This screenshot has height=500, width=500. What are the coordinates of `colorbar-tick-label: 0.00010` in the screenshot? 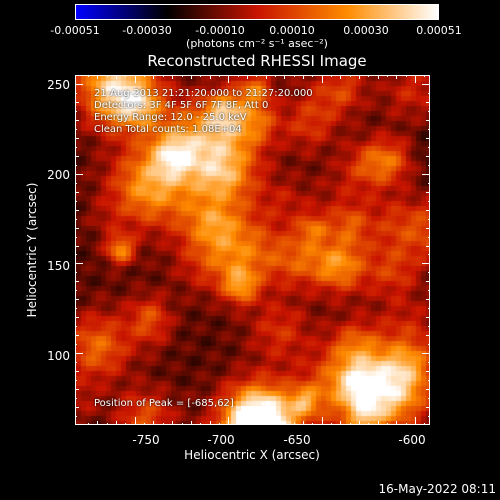 It's located at (292, 30).